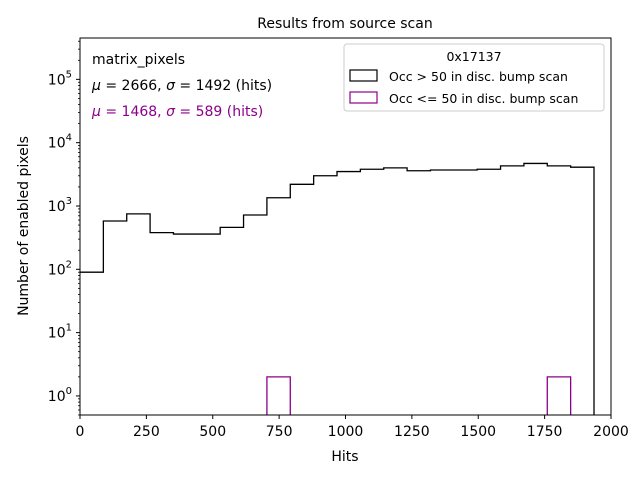  I want to click on legend-box, so click(474, 77).